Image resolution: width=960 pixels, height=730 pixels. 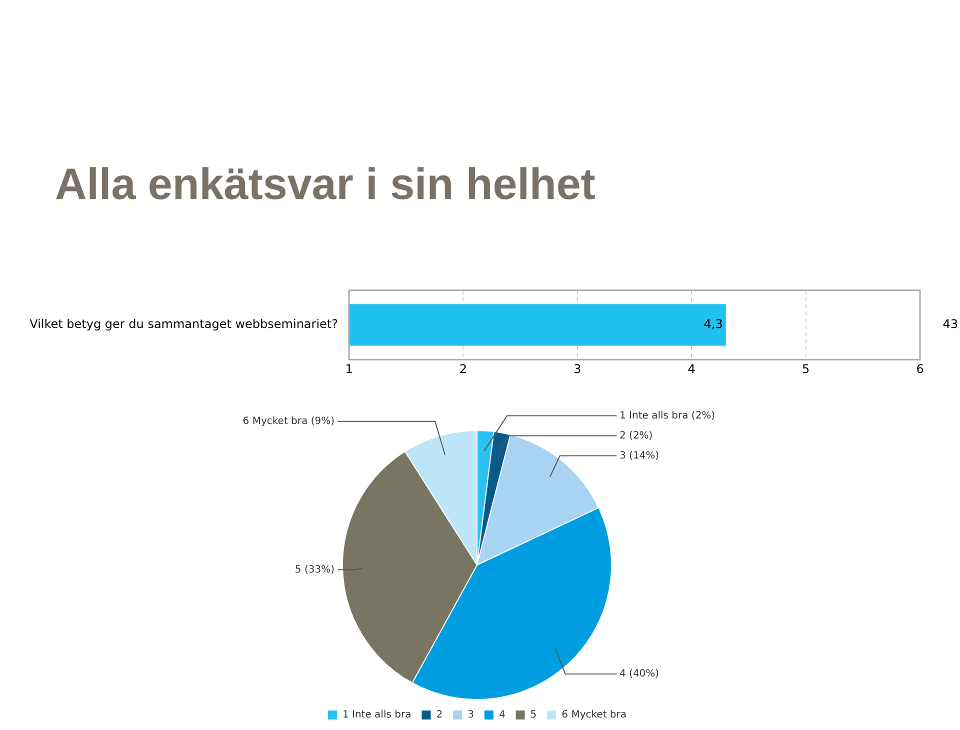 I want to click on chart-title: Alla enkätsvar i sin helhet, so click(x=325, y=185).